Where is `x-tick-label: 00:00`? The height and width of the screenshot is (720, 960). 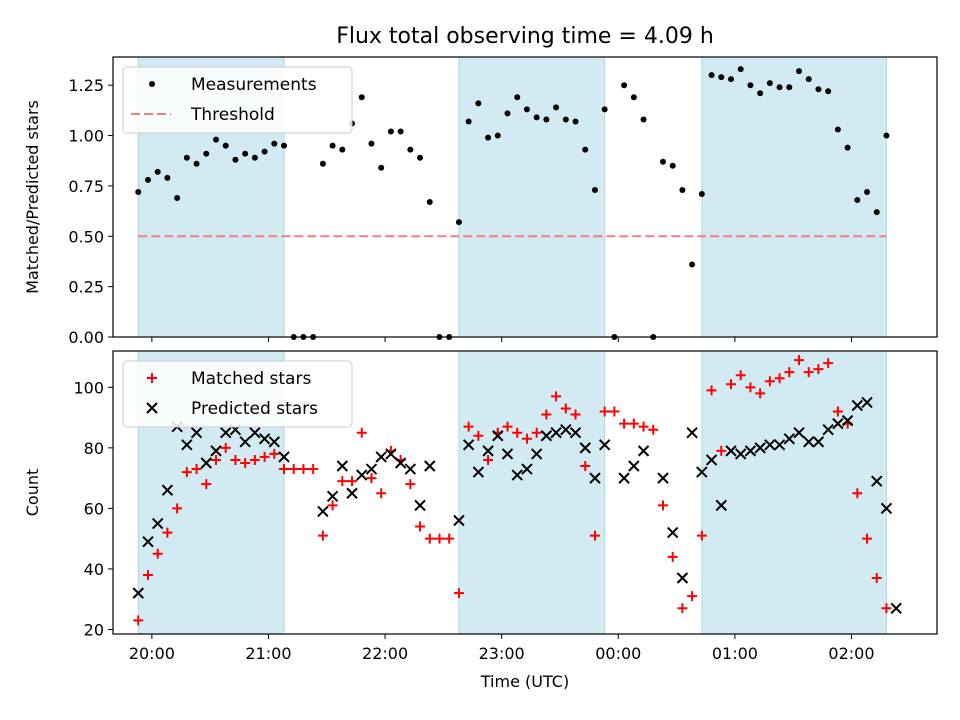
x-tick-label: 00:00 is located at coordinates (618, 653).